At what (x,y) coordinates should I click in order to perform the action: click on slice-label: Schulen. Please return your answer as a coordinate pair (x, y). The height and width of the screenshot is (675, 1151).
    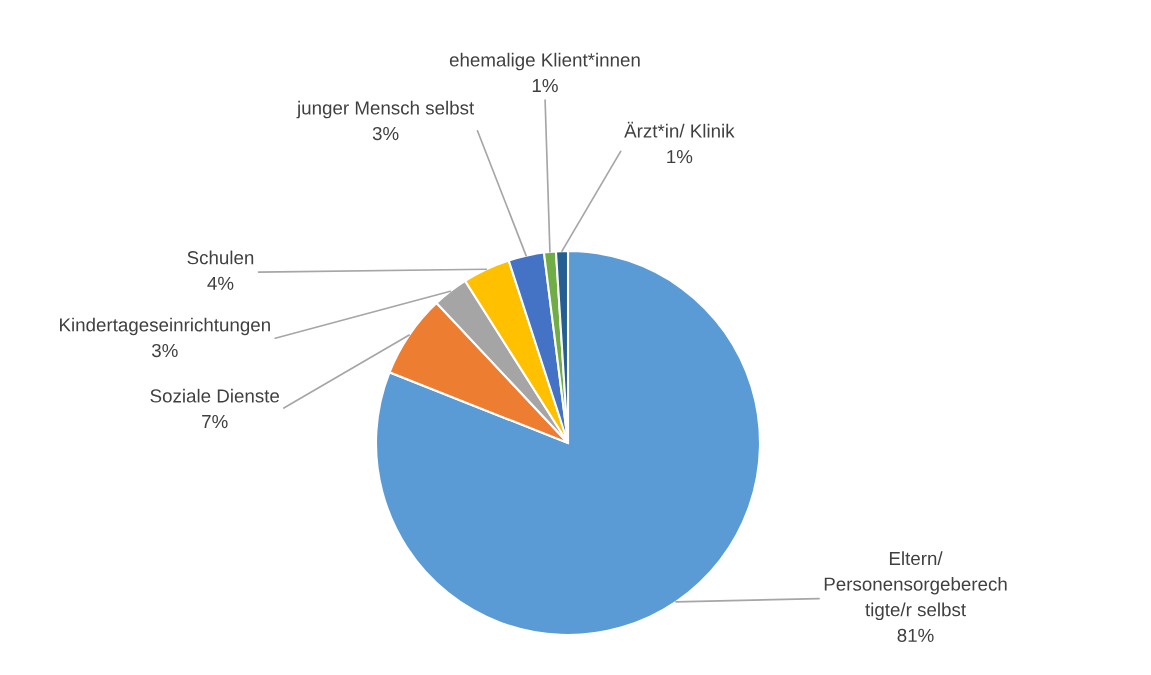
    Looking at the image, I should click on (220, 257).